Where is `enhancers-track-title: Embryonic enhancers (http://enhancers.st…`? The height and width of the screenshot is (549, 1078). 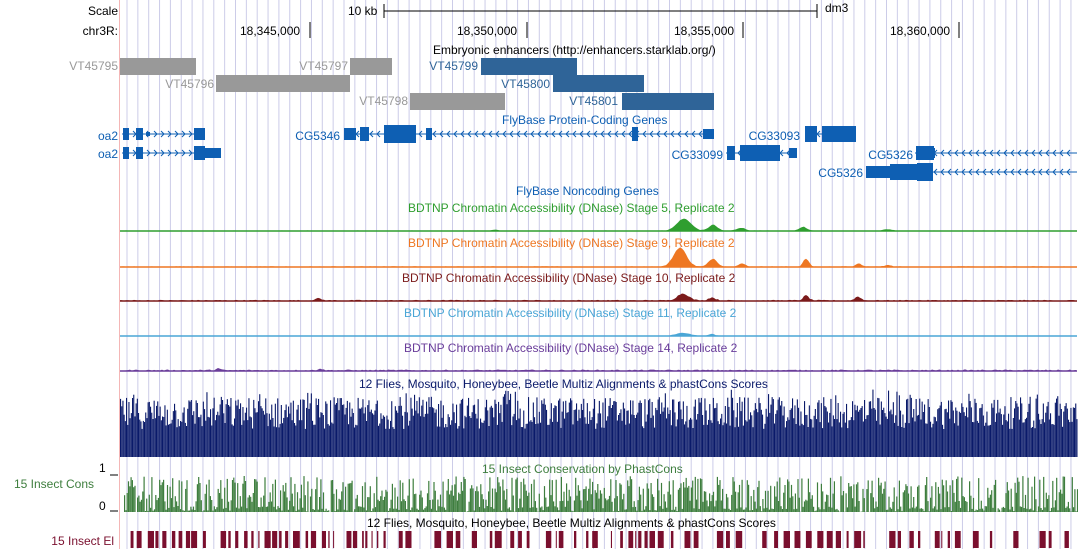 enhancers-track-title: Embryonic enhancers (http://enhancers.st… is located at coordinates (574, 50).